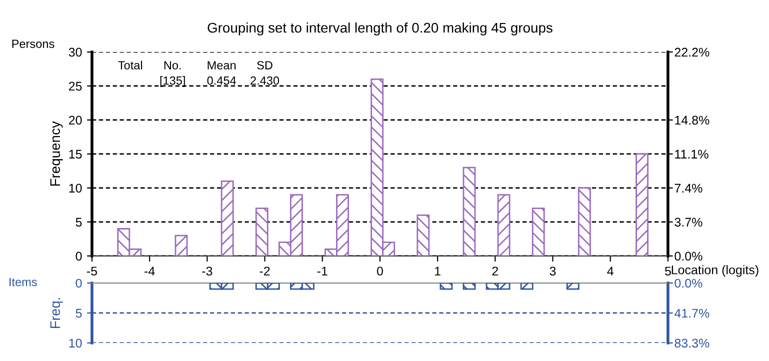 Image resolution: width=769 pixels, height=361 pixels. Describe the element at coordinates (715, 271) in the screenshot. I see `x-axis-title: Location (logits)` at that location.